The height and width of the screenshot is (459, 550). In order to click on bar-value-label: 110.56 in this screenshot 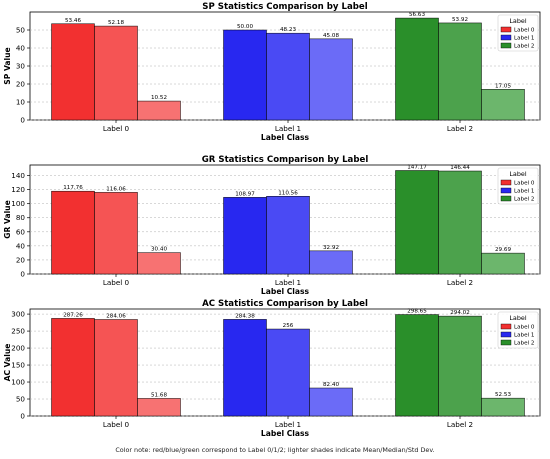, I will do `click(288, 193)`.